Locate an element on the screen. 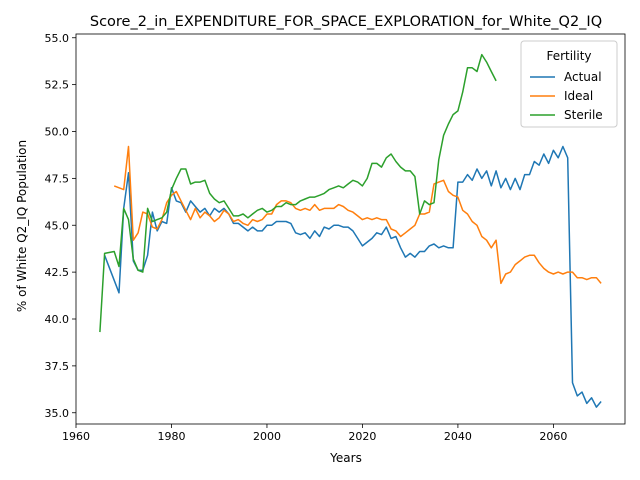 This screenshot has width=640, height=480. y-tick-label: 55.0 is located at coordinates (57, 38).